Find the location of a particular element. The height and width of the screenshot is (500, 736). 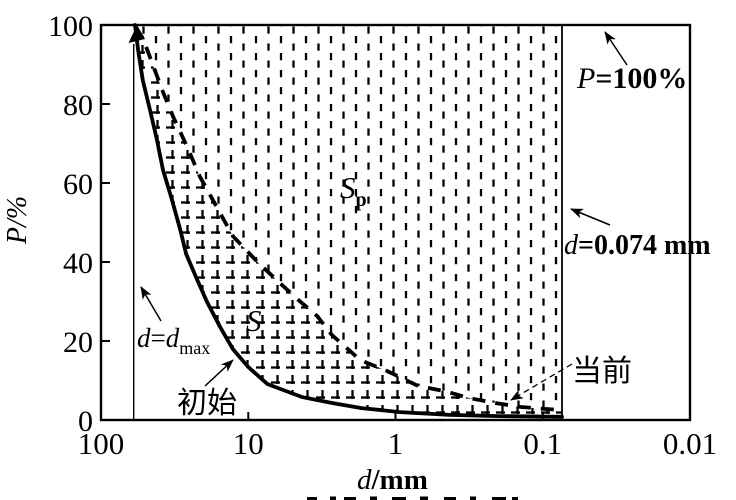

p100-leader-arrow is located at coordinates (616, 48).